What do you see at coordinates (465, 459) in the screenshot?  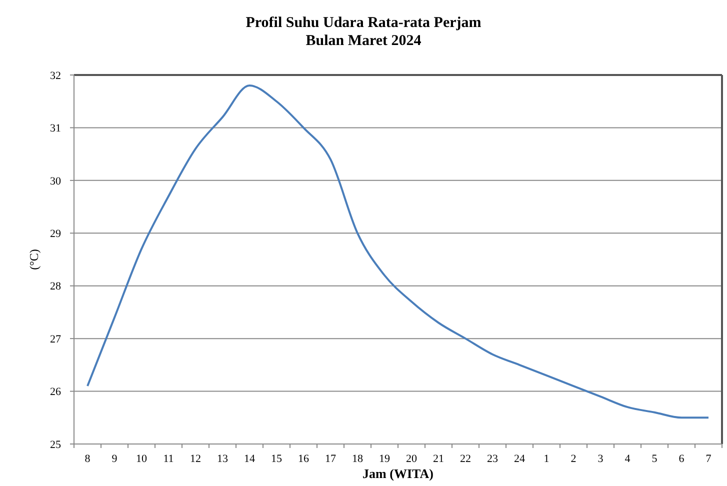 I see `x-tick-label: 22` at bounding box center [465, 459].